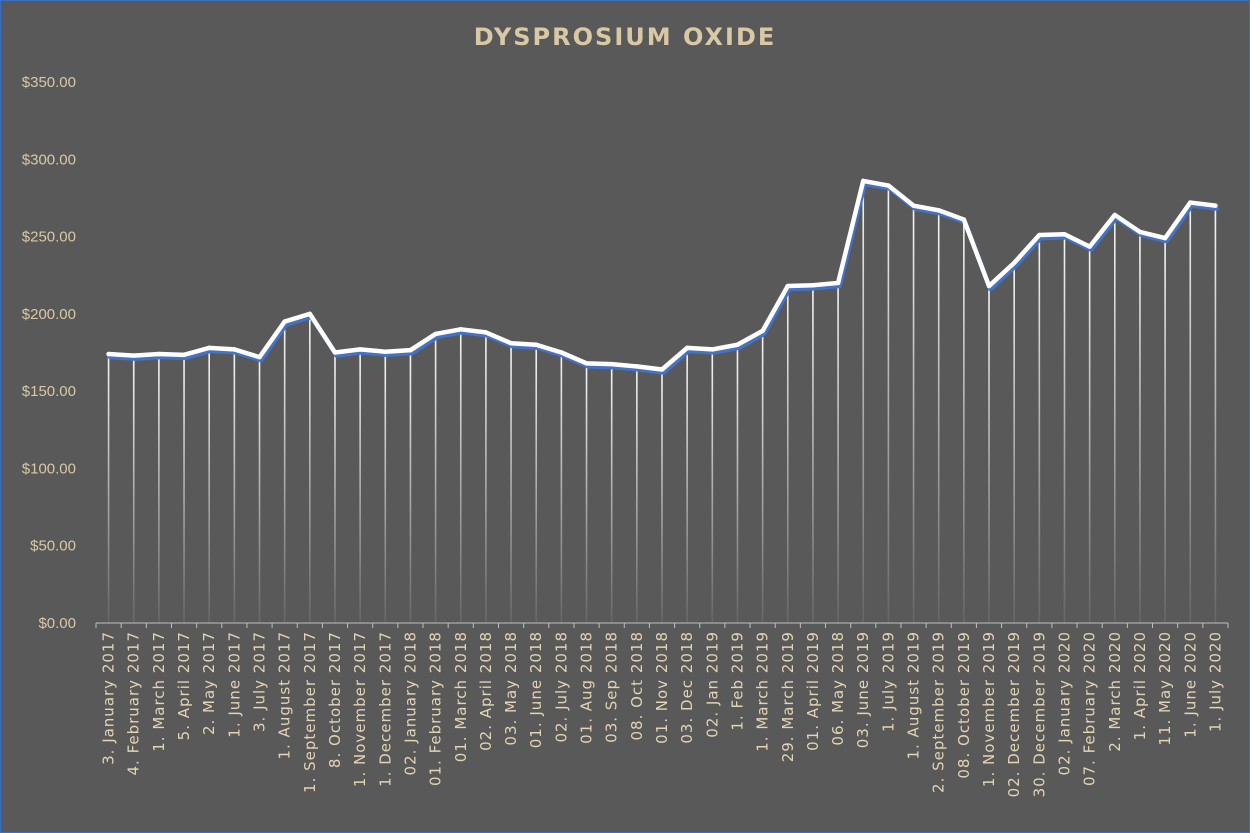 The height and width of the screenshot is (833, 1250). Describe the element at coordinates (486, 691) in the screenshot. I see `x-tick-label: 02. April 2018` at that location.